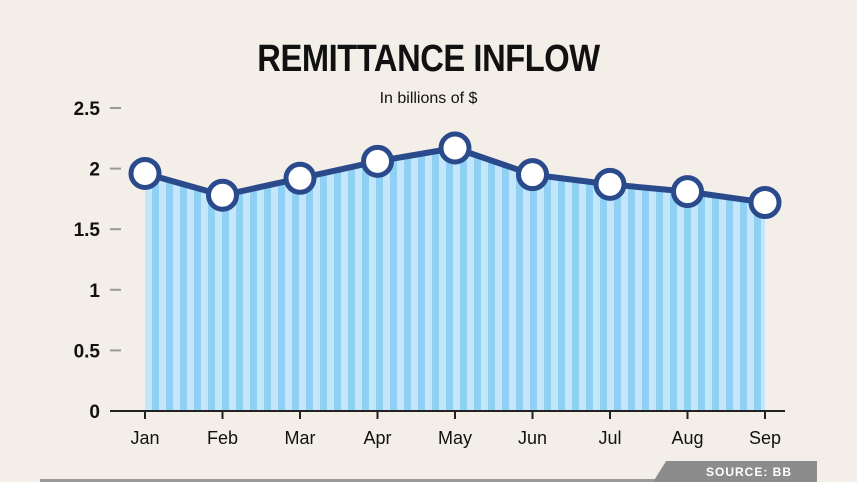 Image resolution: width=857 pixels, height=482 pixels. I want to click on data-point-aug, so click(687, 192).